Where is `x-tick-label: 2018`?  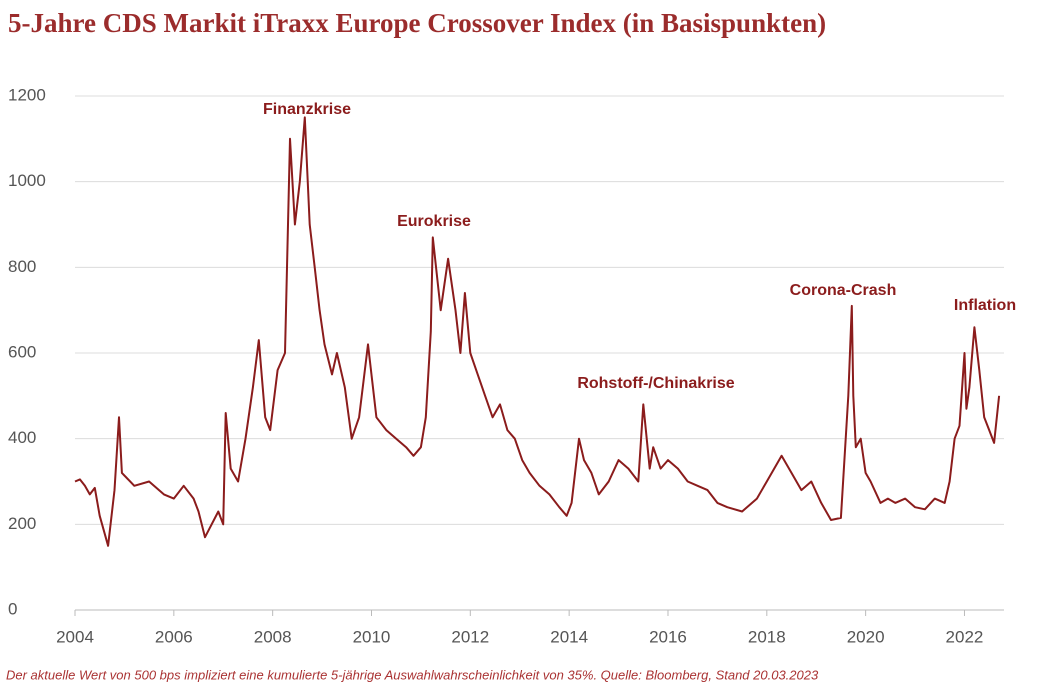
x-tick-label: 2018 is located at coordinates (767, 636).